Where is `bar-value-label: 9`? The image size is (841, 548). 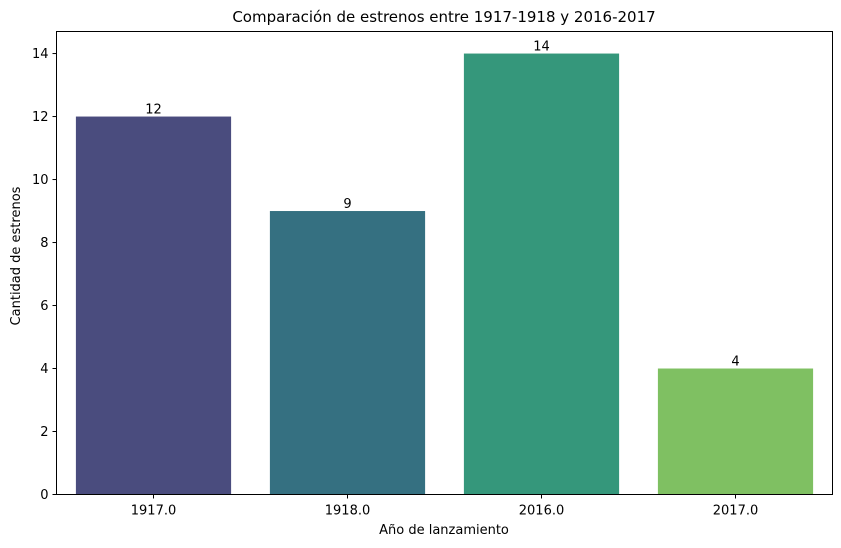
bar-value-label: 9 is located at coordinates (347, 204).